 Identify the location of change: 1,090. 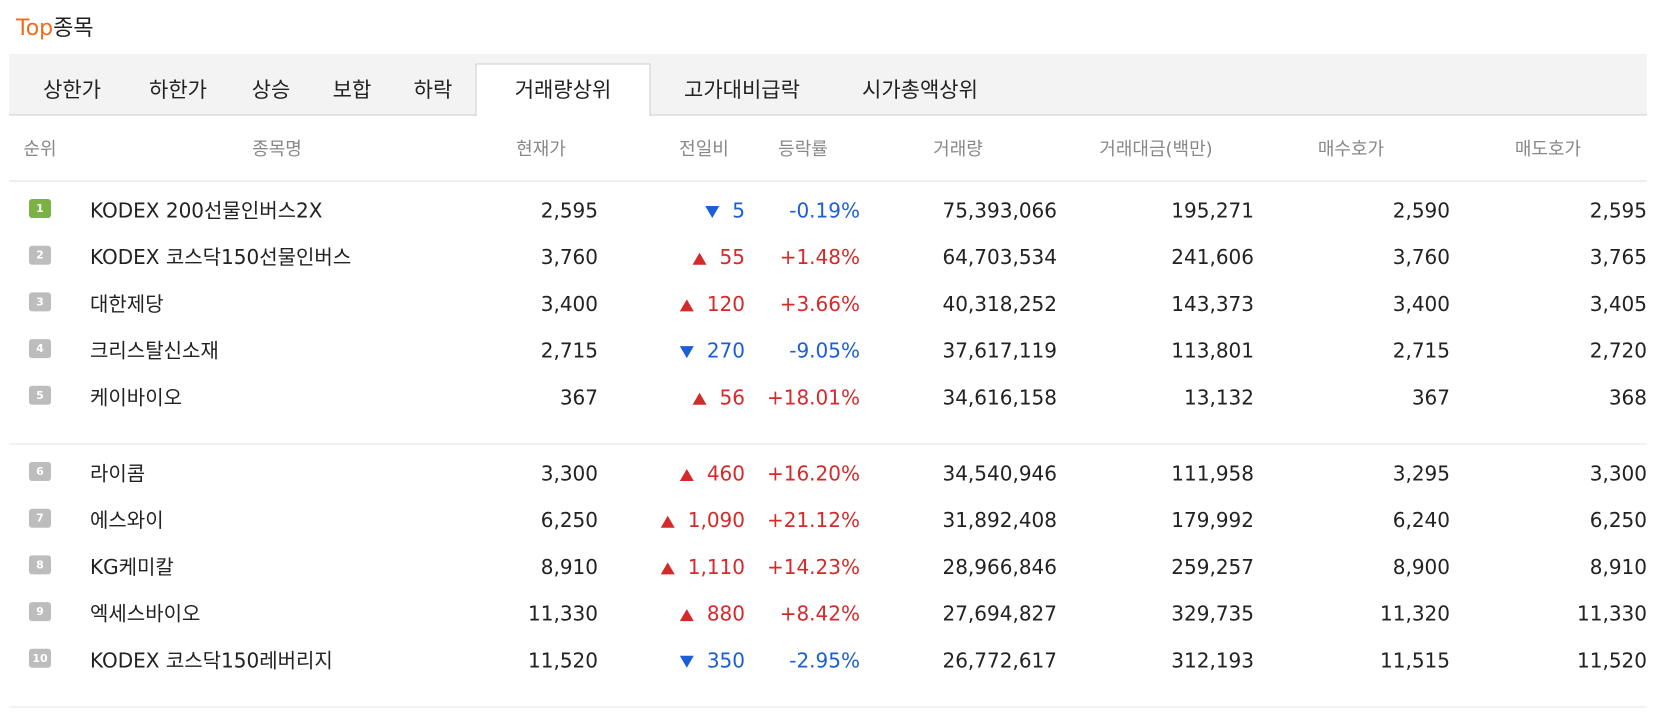
(716, 520).